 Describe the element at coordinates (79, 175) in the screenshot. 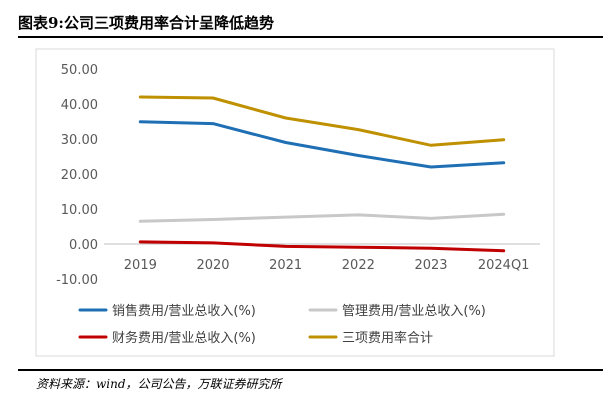

I see `y-tick-label: 20.00` at that location.